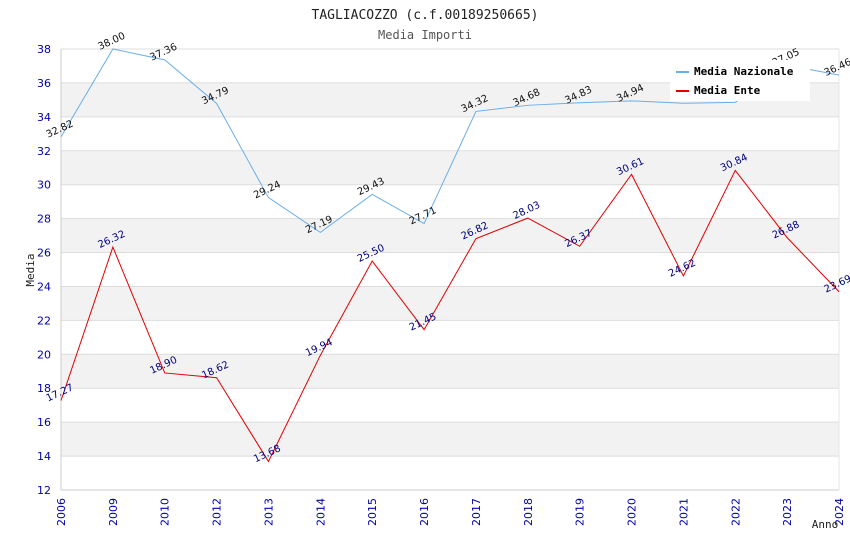  I want to click on chart-title: TAGLIACOZZO (c.f.00189250665), so click(425, 15).